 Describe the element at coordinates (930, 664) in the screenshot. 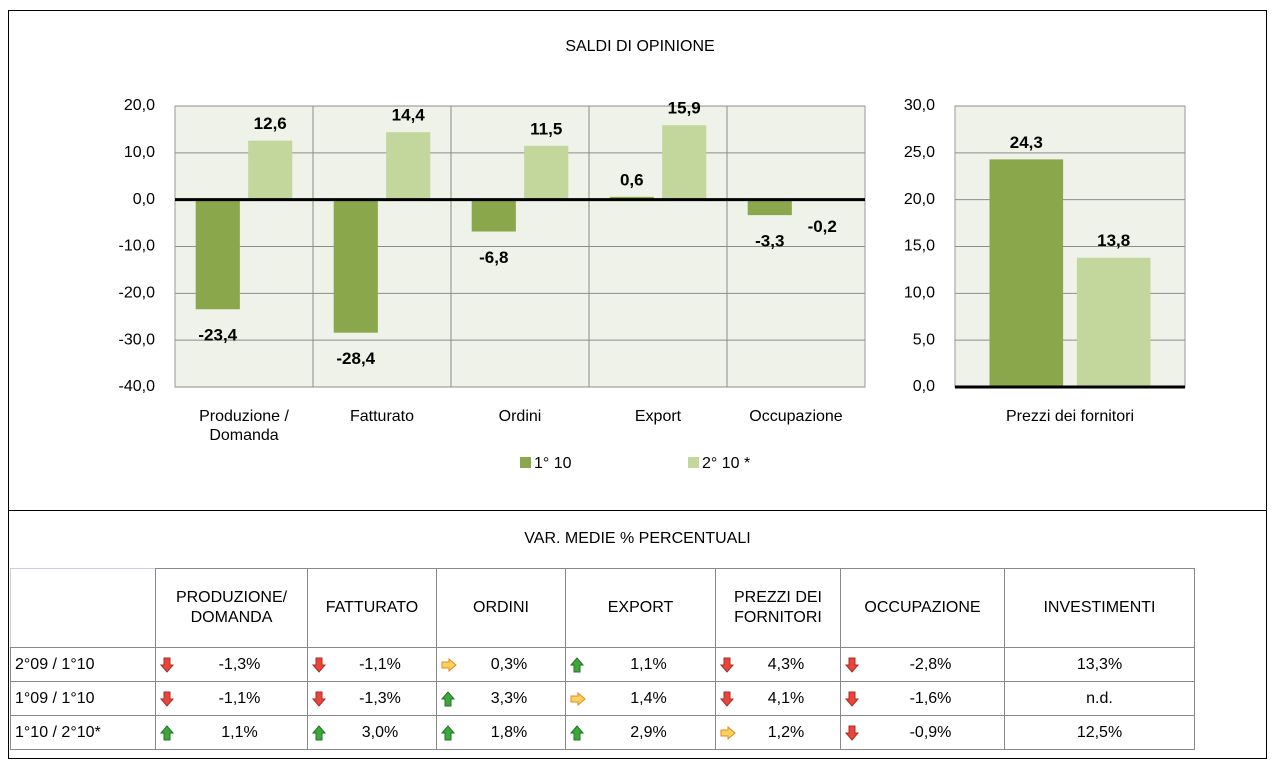

I see `cell-value: -2,8%` at that location.